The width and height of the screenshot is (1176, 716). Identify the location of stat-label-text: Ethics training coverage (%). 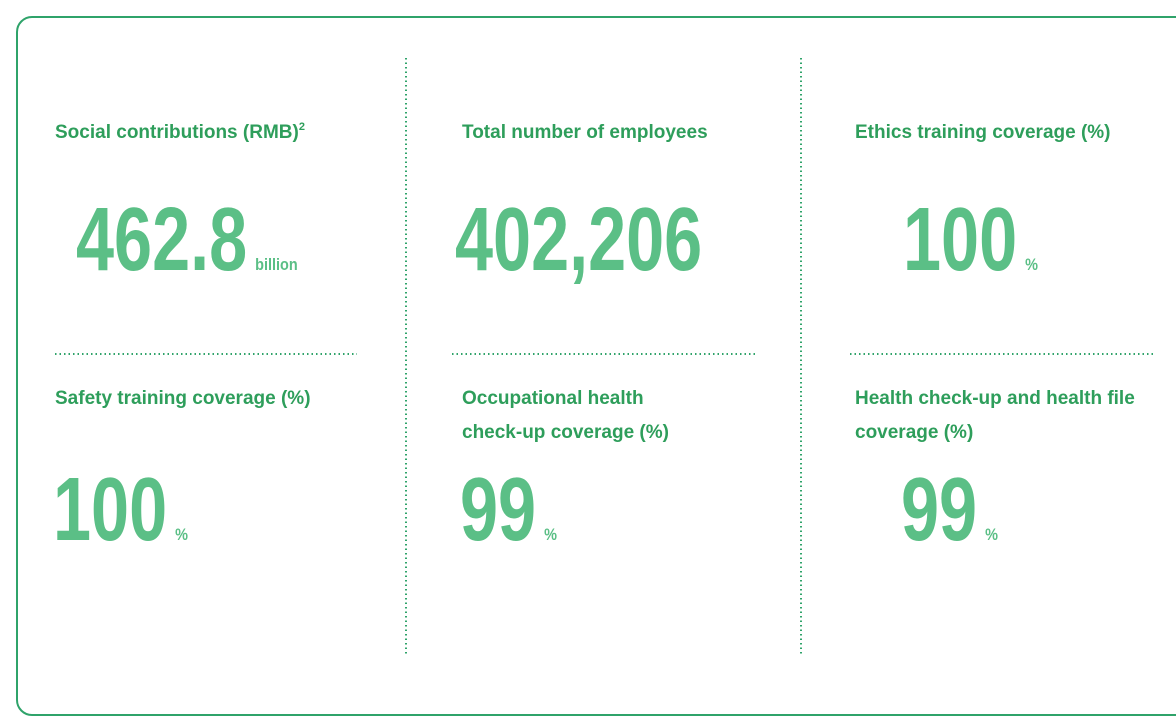
(983, 132).